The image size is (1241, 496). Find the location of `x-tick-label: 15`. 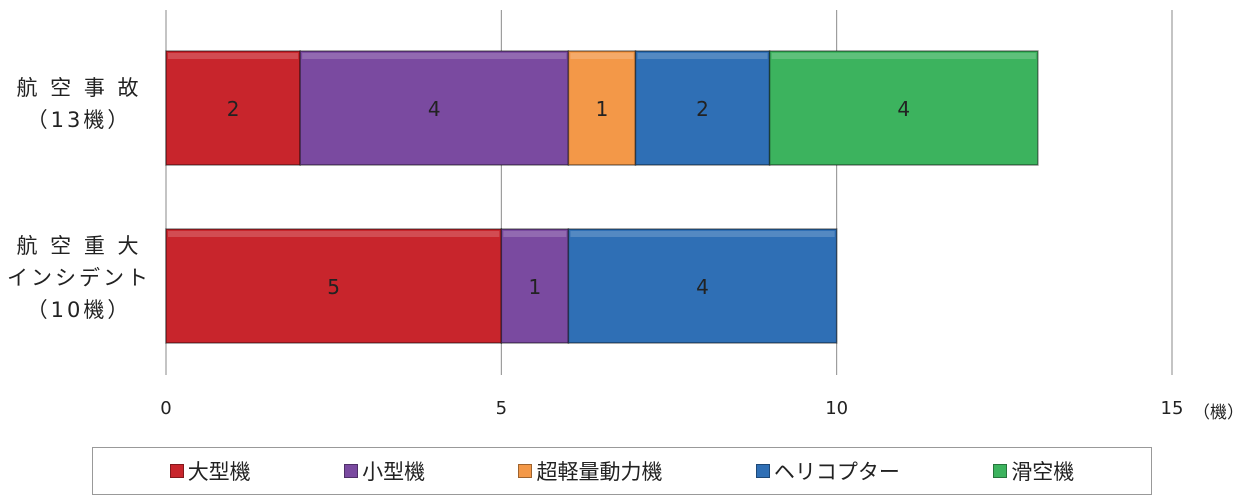

x-tick-label: 15 is located at coordinates (1172, 408).